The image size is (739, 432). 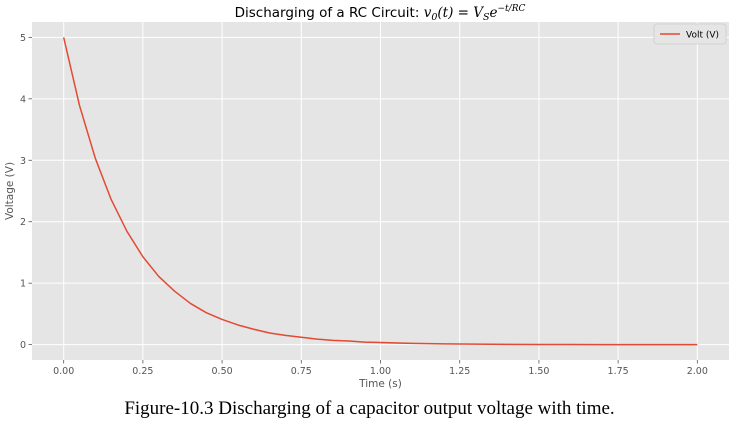 I want to click on title-formula-v-sub: 0, so click(x=434, y=17).